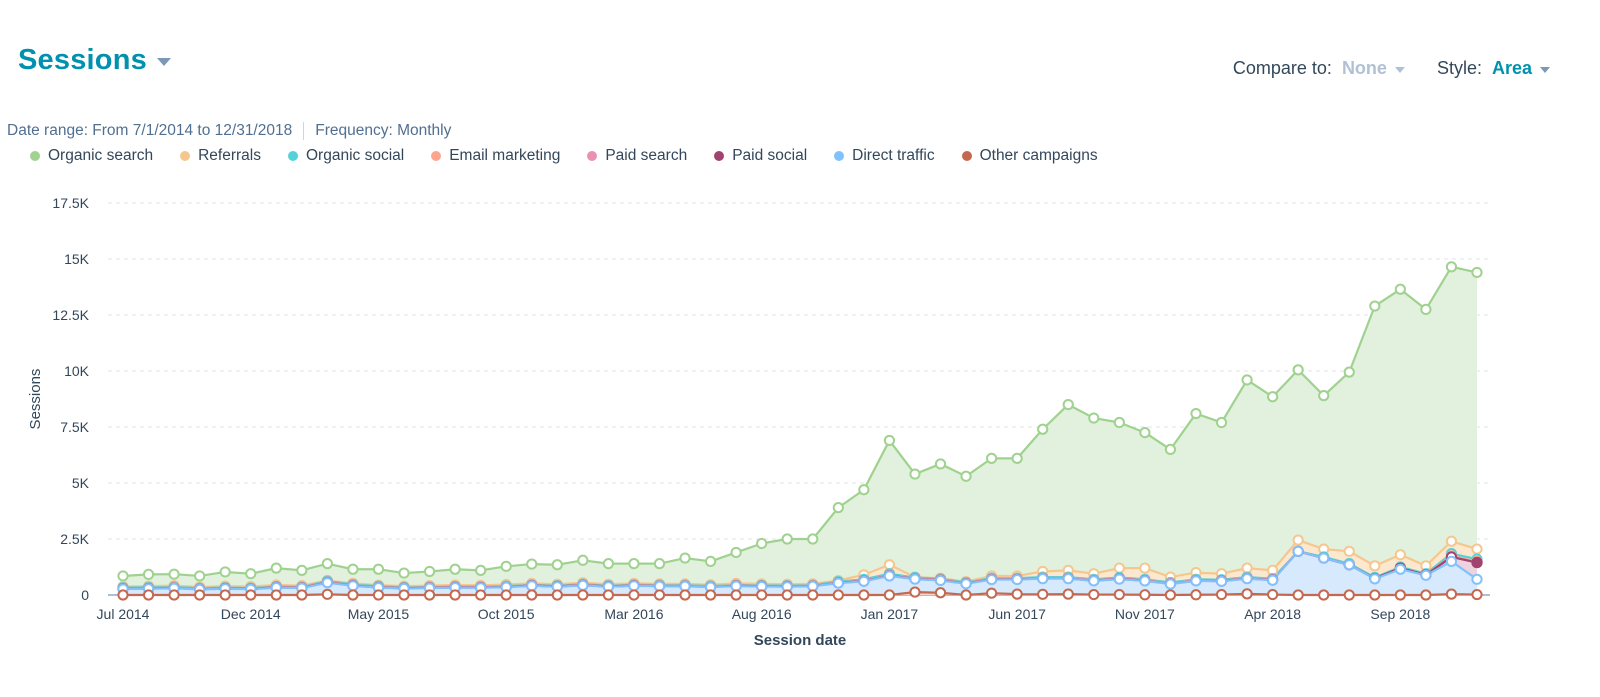  I want to click on legend-item-organic-social: Organic social, so click(346, 156).